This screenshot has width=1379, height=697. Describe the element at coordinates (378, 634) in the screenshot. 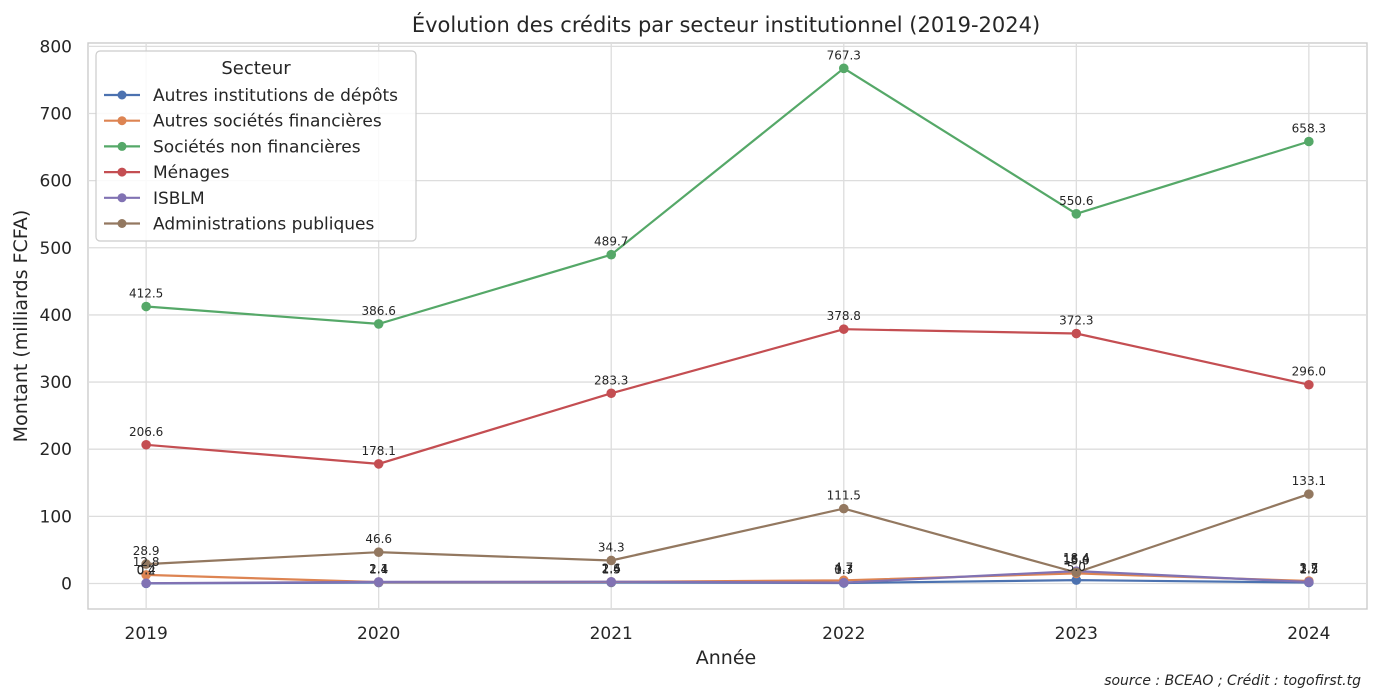

I see `x-tick-label: 2020` at that location.